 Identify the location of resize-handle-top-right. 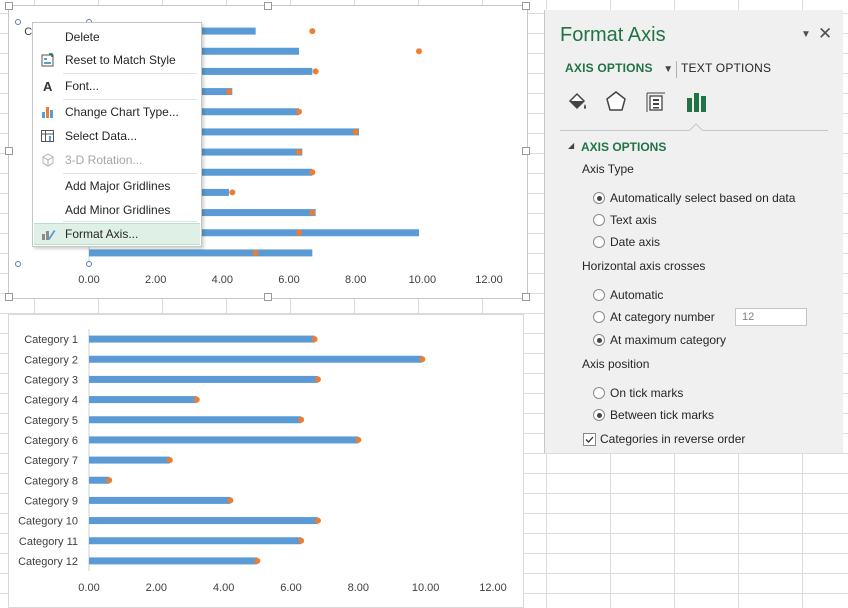
(526, 6).